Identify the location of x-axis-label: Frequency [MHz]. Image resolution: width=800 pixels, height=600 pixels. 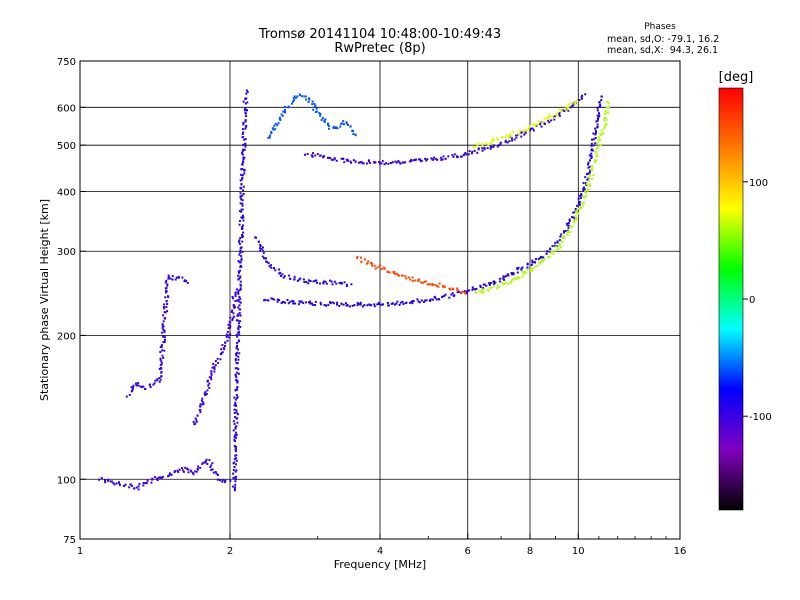
(380, 564).